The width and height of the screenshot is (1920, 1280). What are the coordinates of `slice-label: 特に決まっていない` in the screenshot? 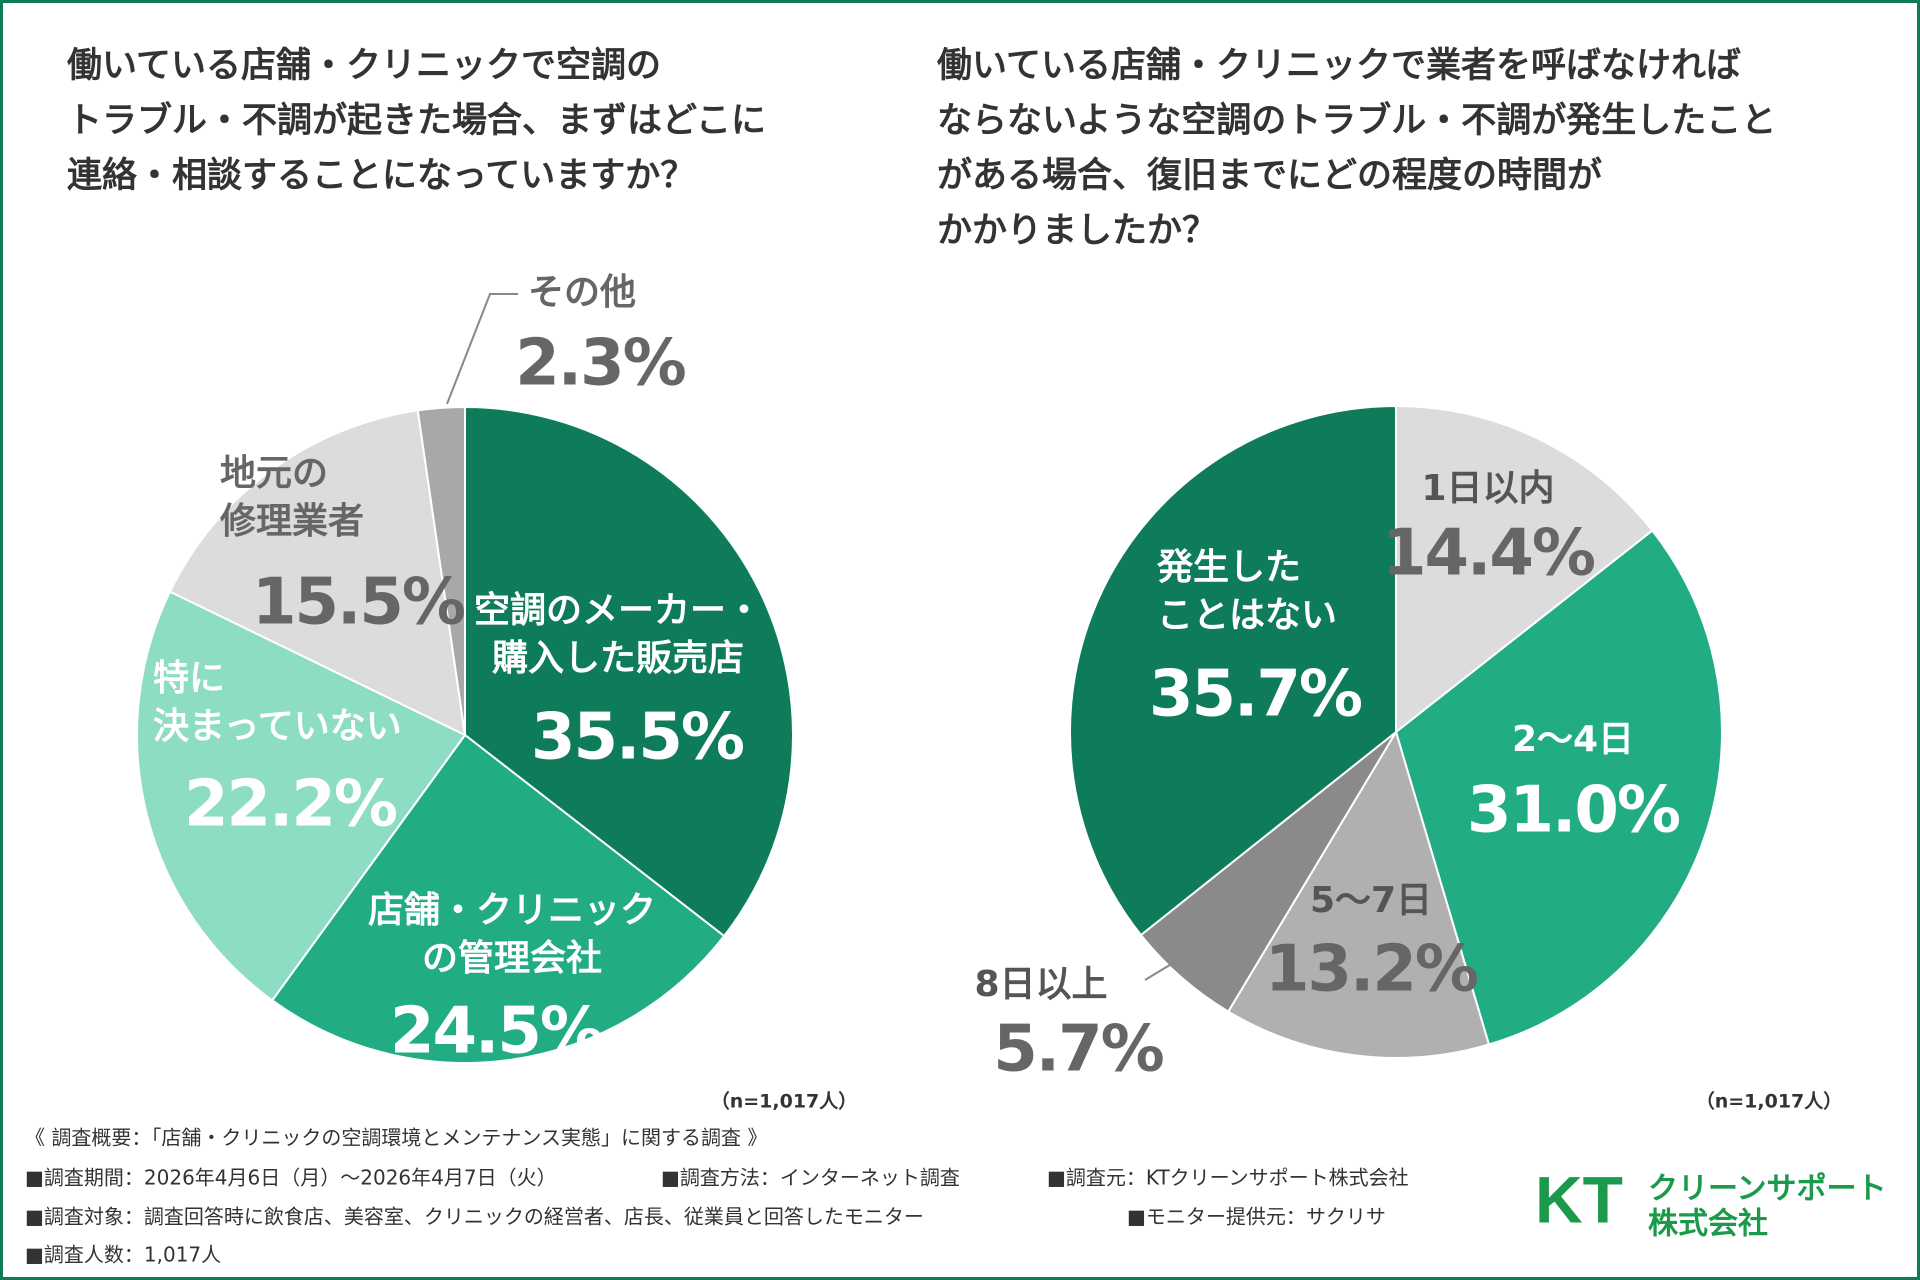 It's located at (277, 702).